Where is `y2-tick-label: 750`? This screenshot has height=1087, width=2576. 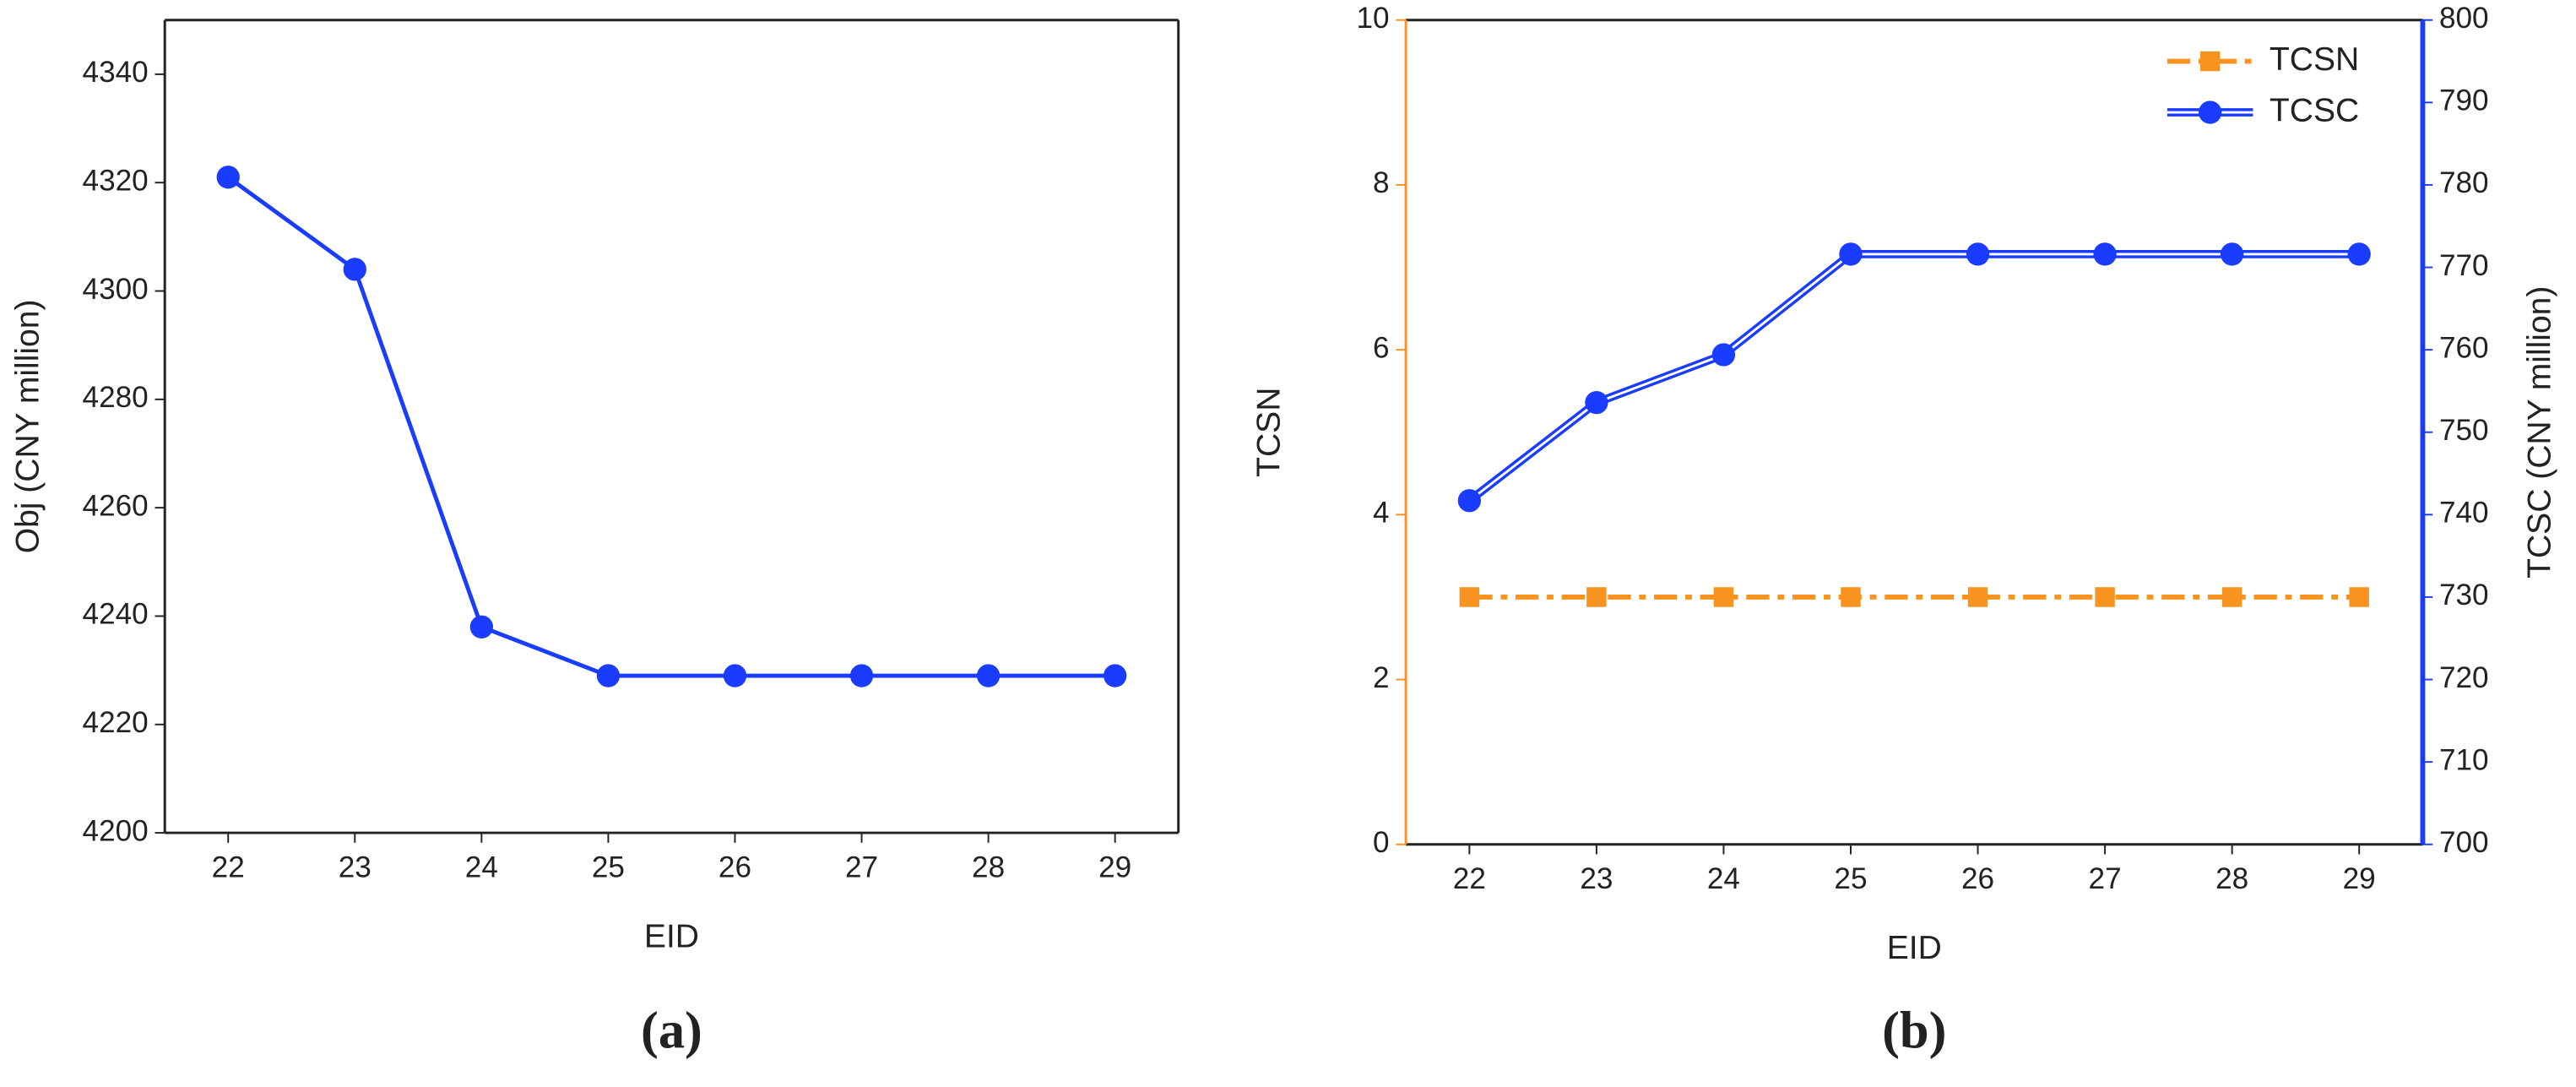 y2-tick-label: 750 is located at coordinates (2464, 430).